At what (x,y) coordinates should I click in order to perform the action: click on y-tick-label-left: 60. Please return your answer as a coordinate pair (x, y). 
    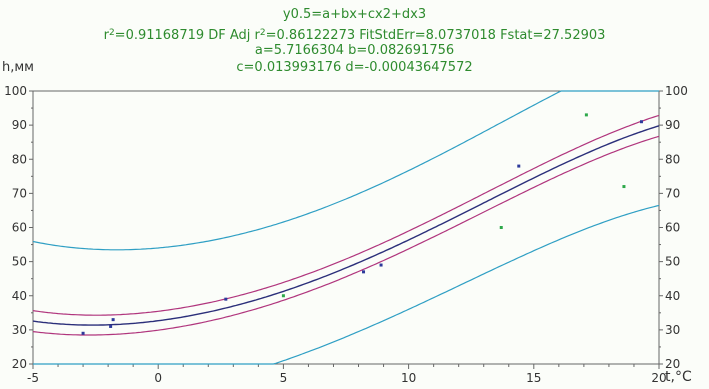
    Looking at the image, I should click on (19, 228).